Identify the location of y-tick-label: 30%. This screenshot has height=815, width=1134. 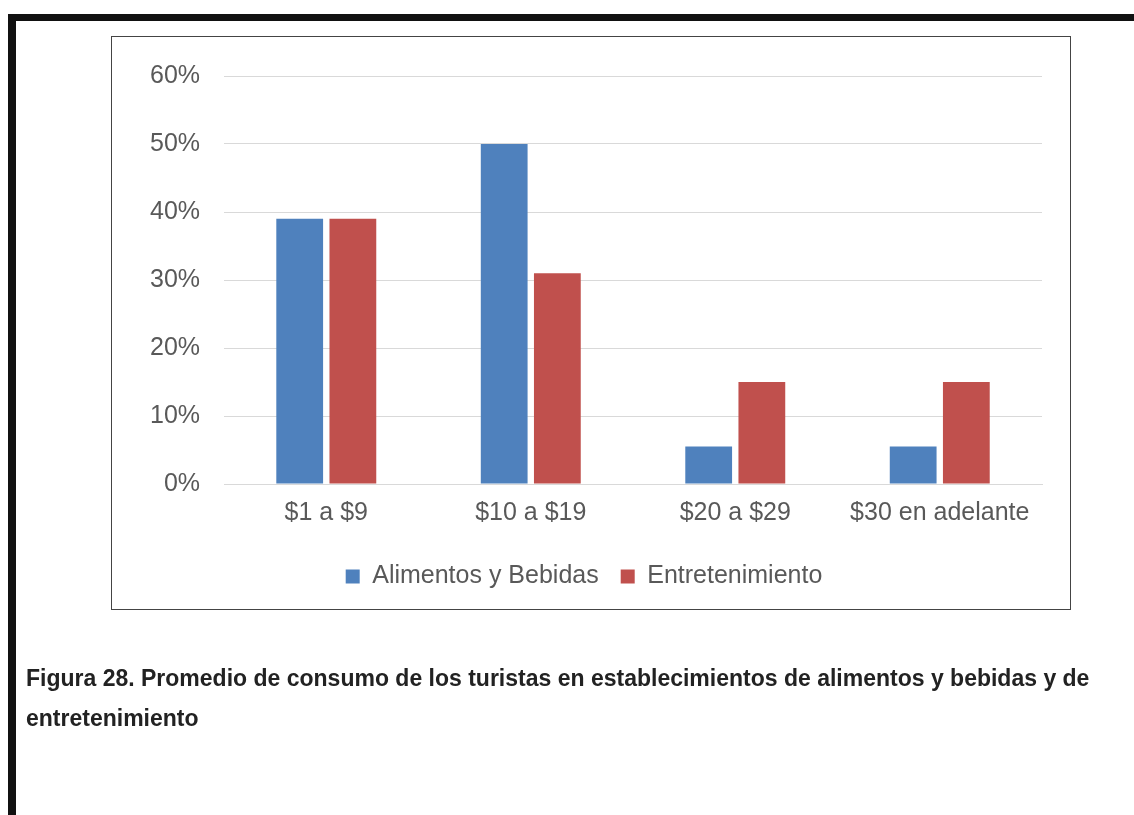
(175, 277).